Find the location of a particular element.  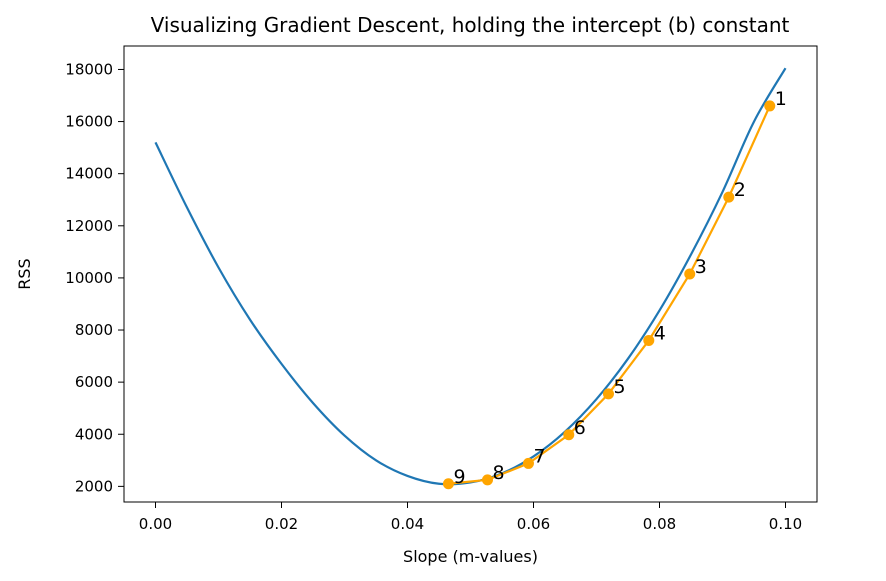

y-axis-label: RSS is located at coordinates (24, 273).